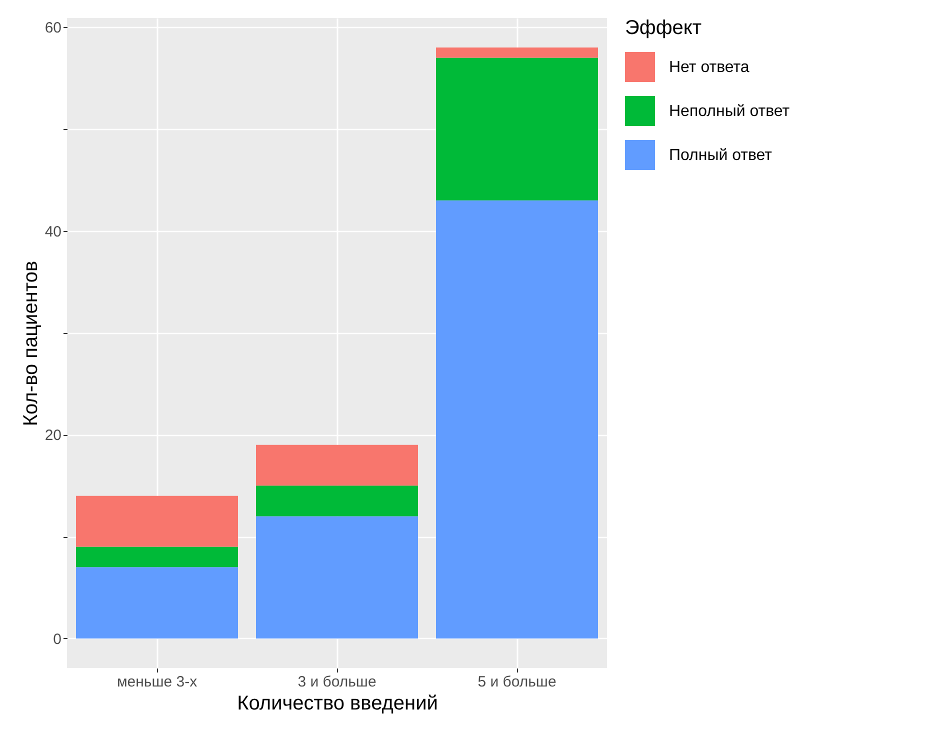 The image size is (952, 754). What do you see at coordinates (157, 682) in the screenshot?
I see `x-tick-label: меньше 3-х` at bounding box center [157, 682].